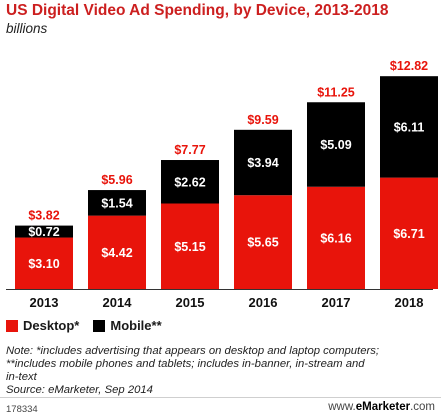 This screenshot has width=441, height=420. I want to click on x-tick-label-2013: 2013, so click(44, 302).